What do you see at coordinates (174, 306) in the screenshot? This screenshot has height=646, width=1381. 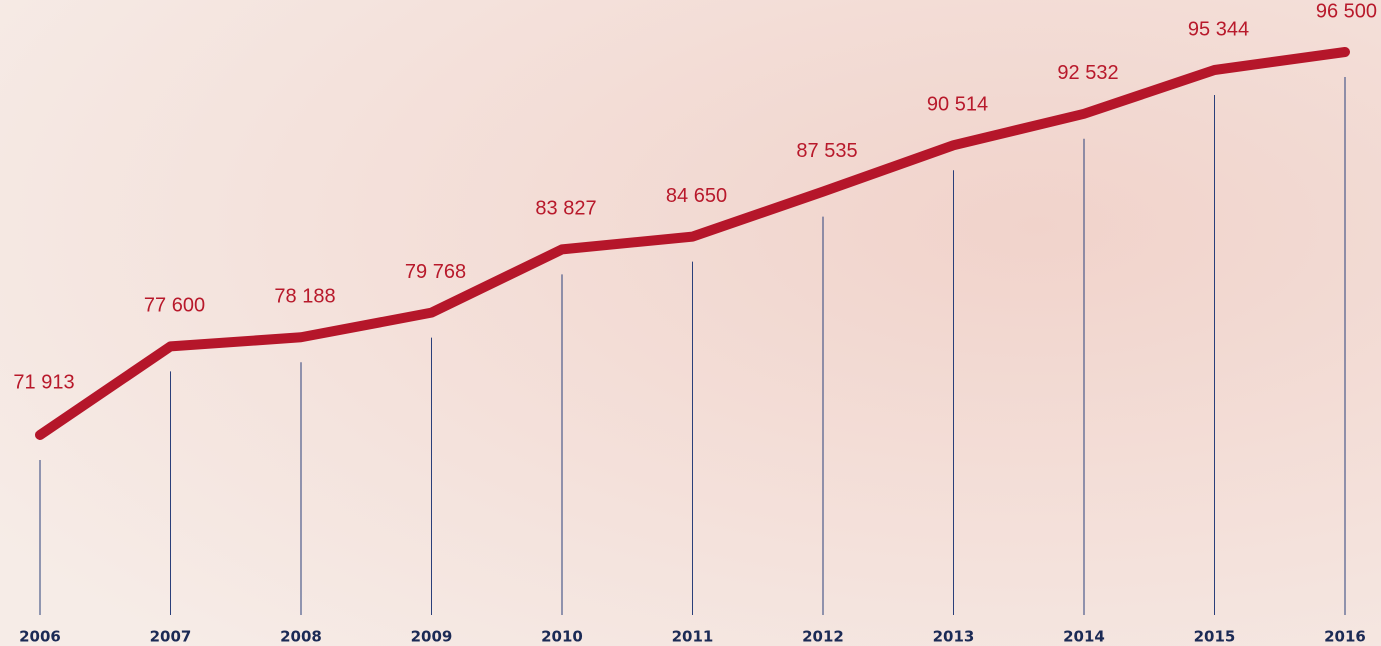 I see `value-label: 77 600` at bounding box center [174, 306].